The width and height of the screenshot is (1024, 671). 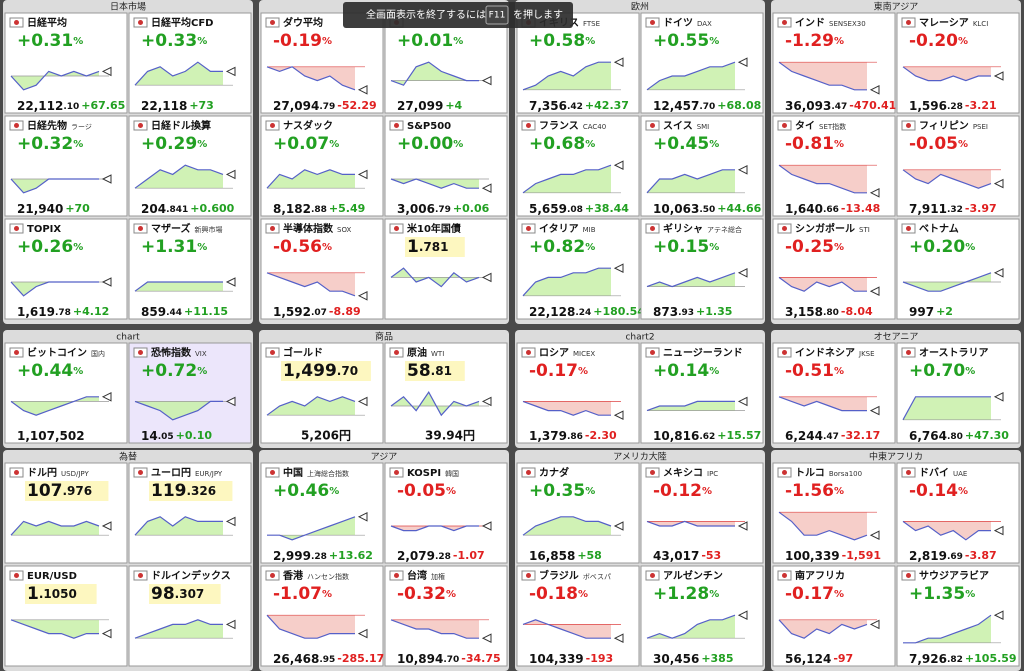 I want to click on group-title: 欧州, so click(x=640, y=7).